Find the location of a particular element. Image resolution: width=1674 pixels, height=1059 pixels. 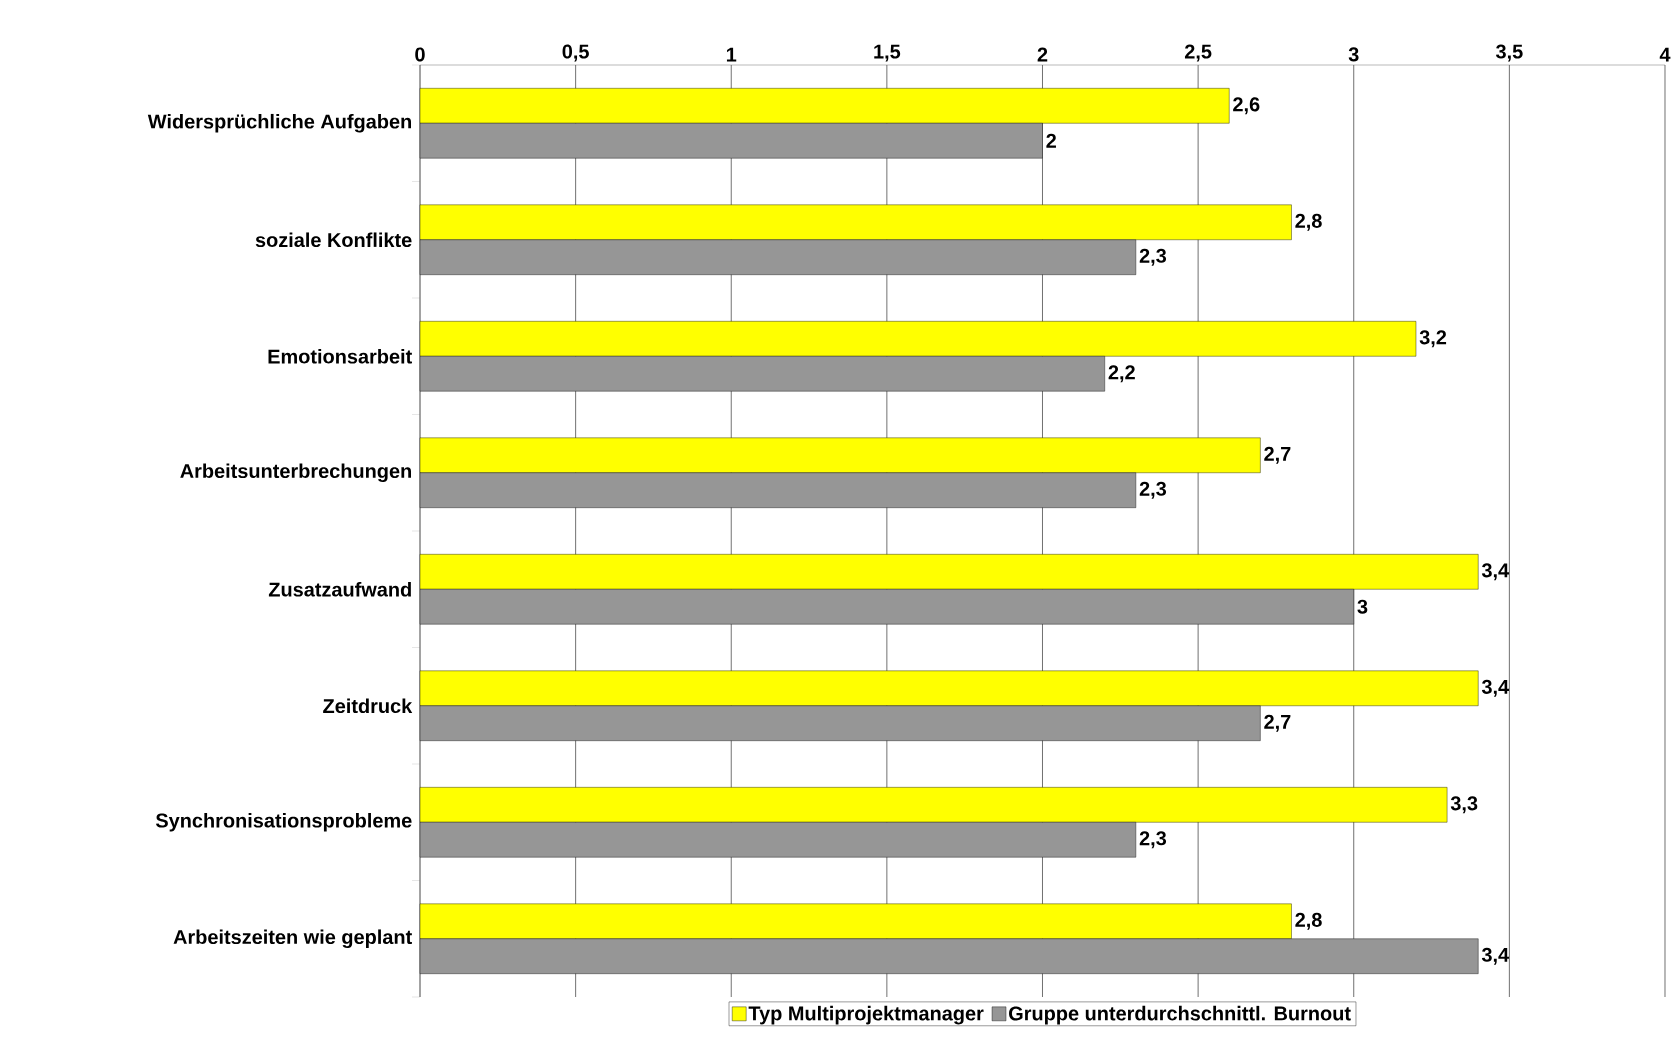

x-tick-label: 0 is located at coordinates (420, 54).